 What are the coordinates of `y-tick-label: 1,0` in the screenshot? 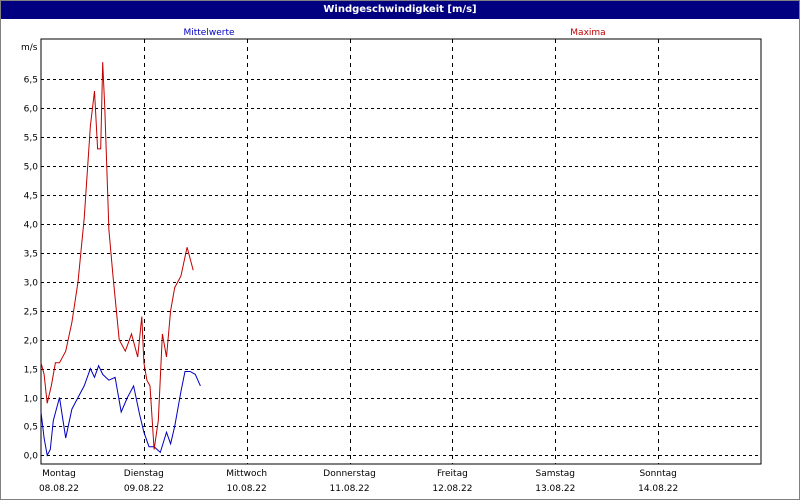 It's located at (31, 400).